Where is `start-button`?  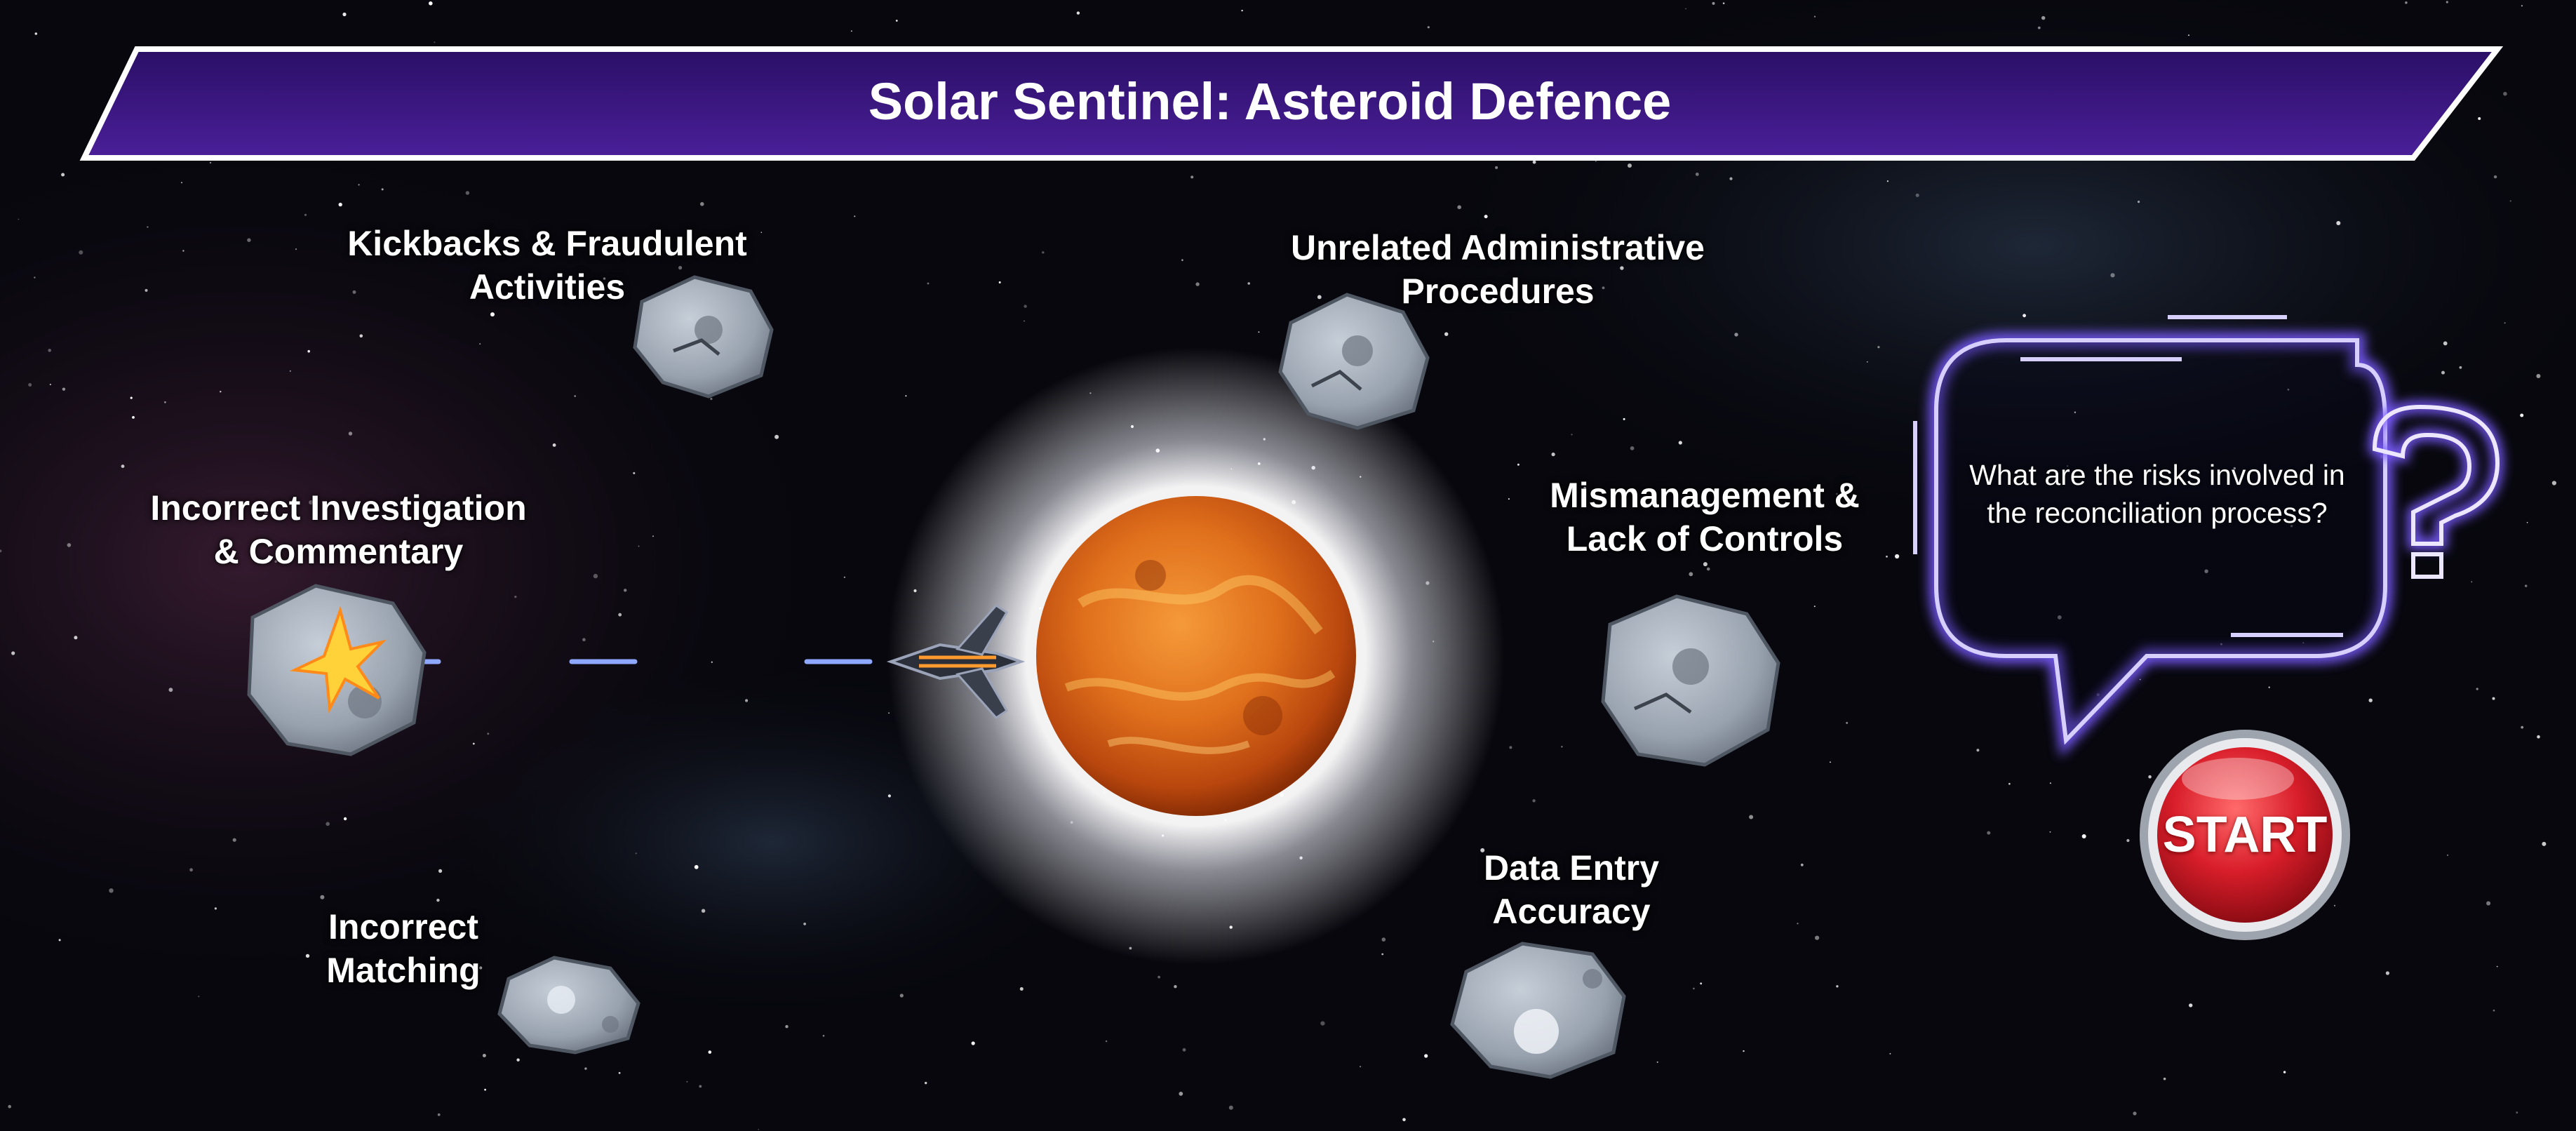 start-button is located at coordinates (2245, 835).